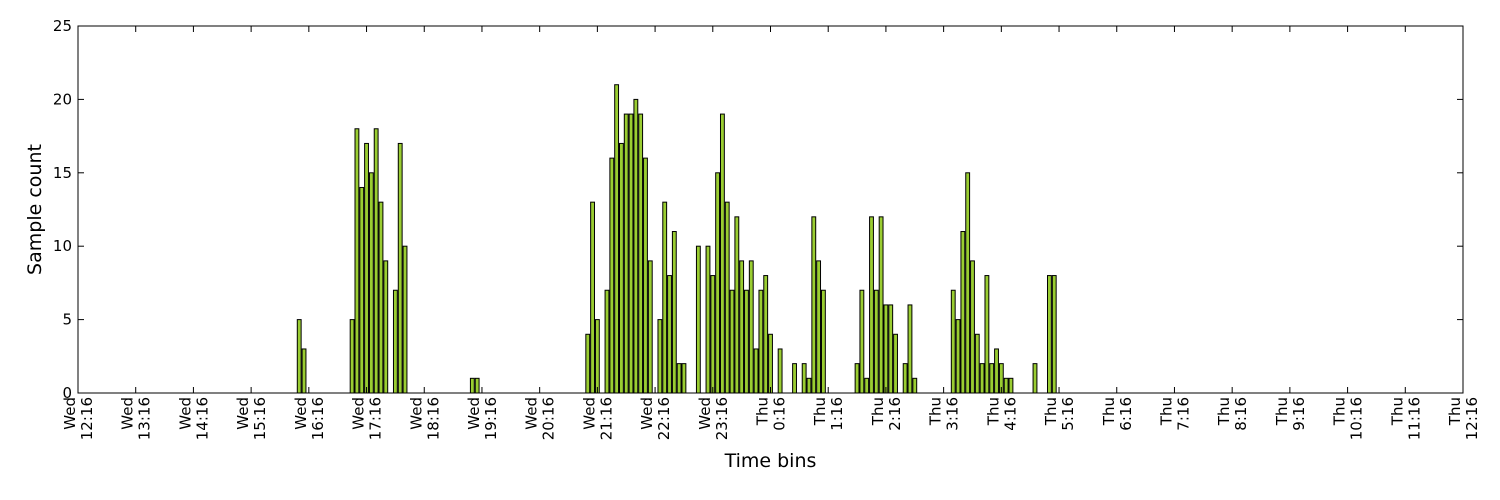 Image resolution: width=1500 pixels, height=500 pixels. Describe the element at coordinates (780, 414) in the screenshot. I see `x-tick-time: 0:16` at that location.